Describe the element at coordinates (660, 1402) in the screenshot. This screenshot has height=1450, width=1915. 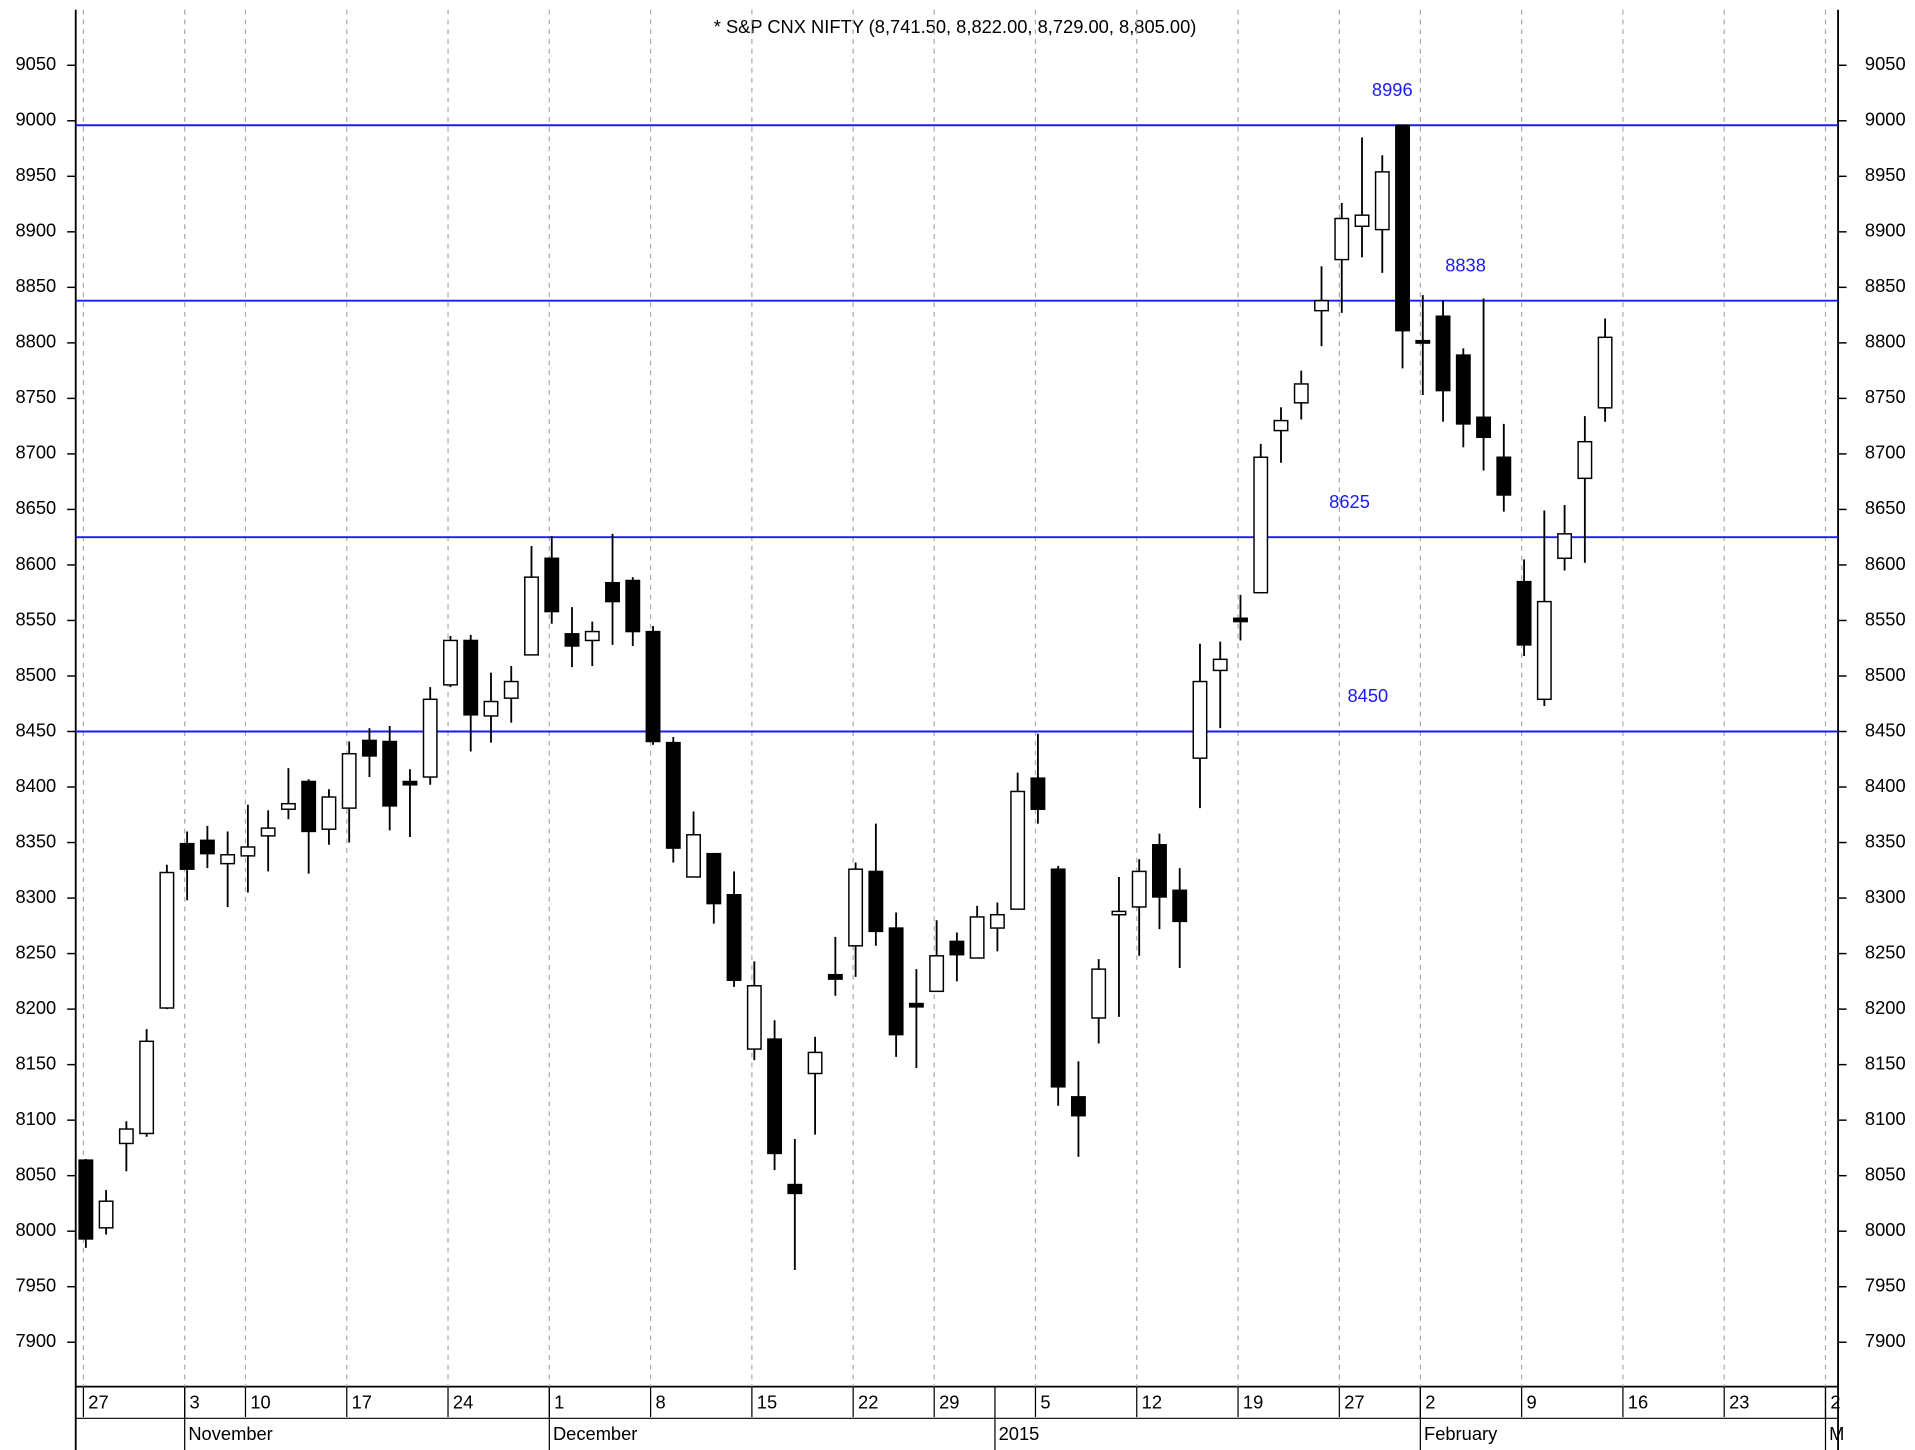
I see `x-tick-label: 8` at that location.